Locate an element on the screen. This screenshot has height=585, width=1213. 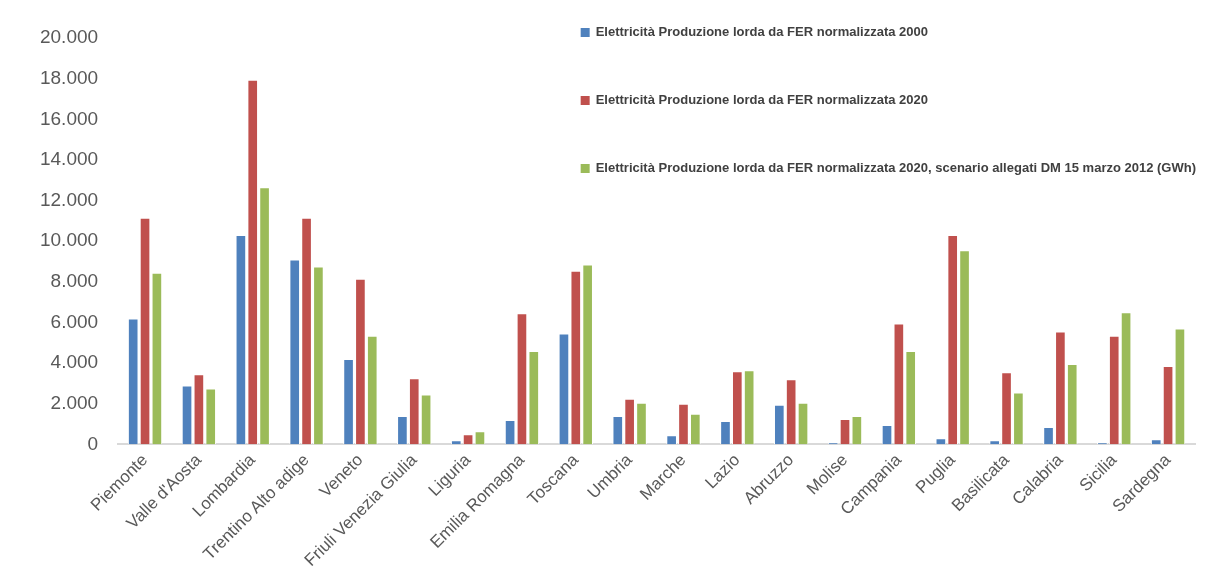
legend-label: Elettricità Produzione lorda da FER normalizzata 2020 is located at coordinates (761, 99).